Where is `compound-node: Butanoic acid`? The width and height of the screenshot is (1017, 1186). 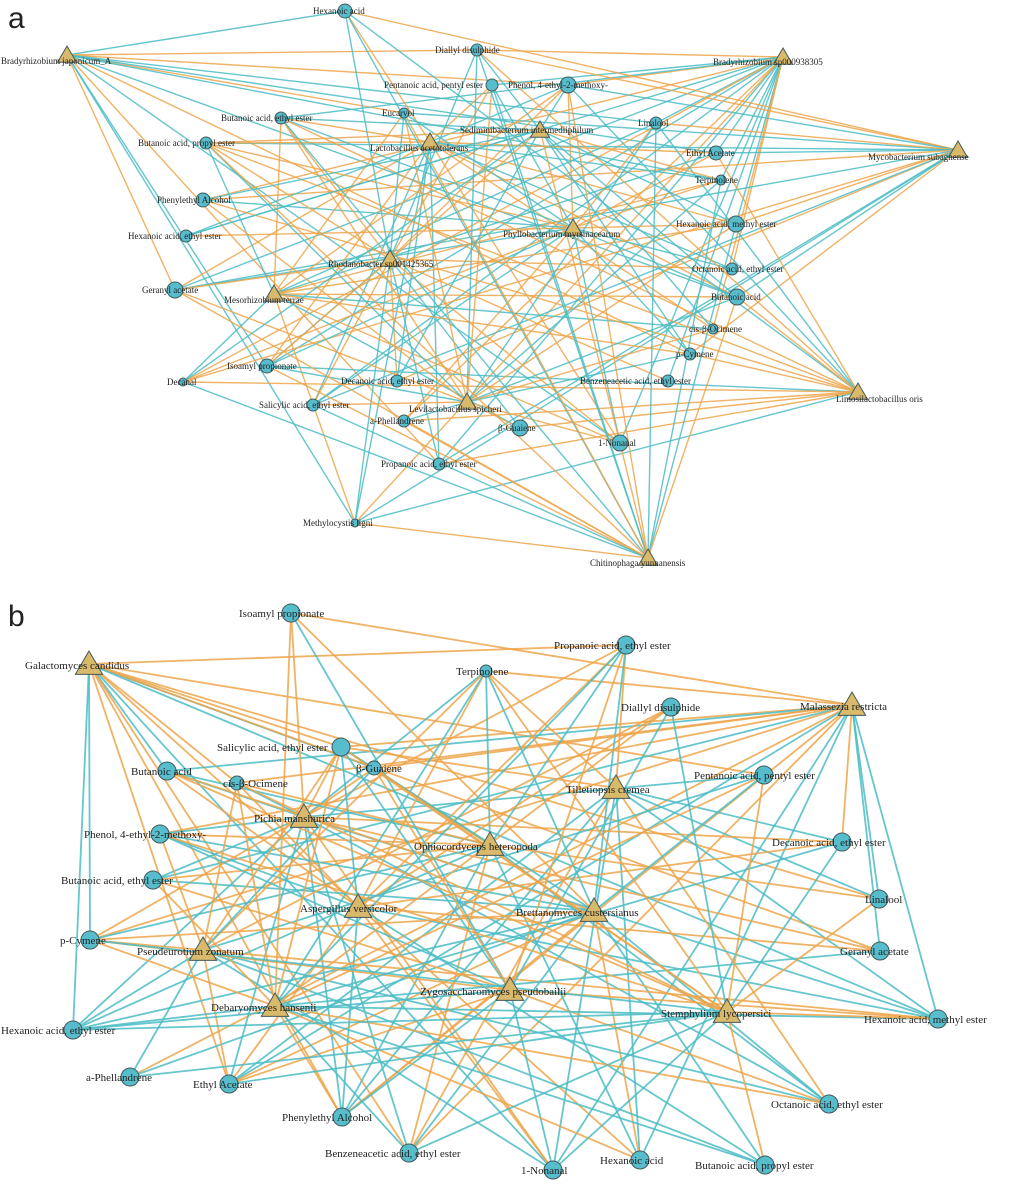
compound-node: Butanoic acid is located at coordinates (736, 297).